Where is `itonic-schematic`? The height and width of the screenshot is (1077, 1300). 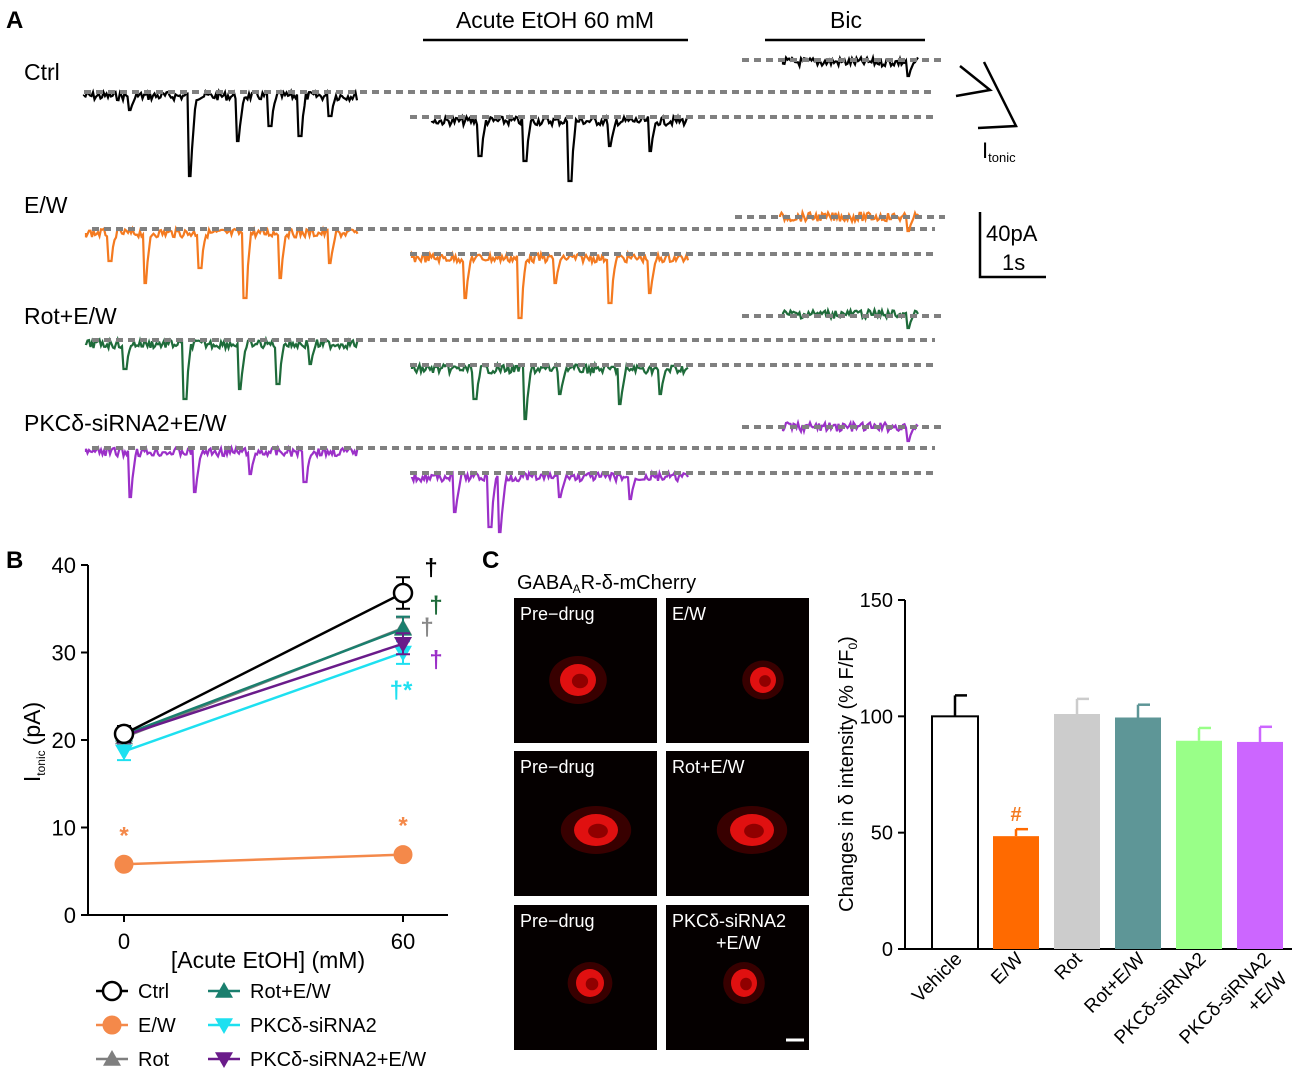 itonic-schematic is located at coordinates (986, 95).